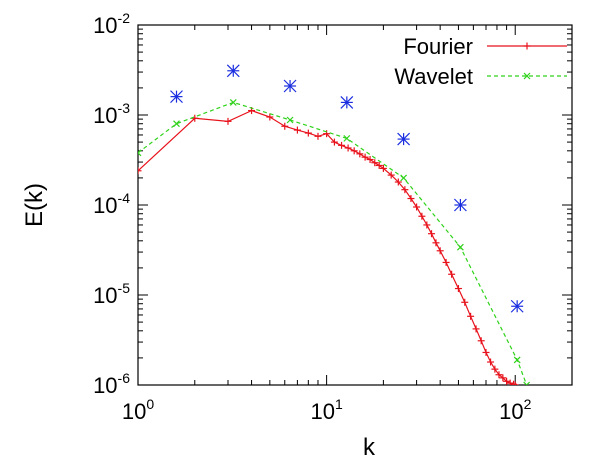  Describe the element at coordinates (433, 76) in the screenshot. I see `legend-label-wavelet: Wavelet` at that location.